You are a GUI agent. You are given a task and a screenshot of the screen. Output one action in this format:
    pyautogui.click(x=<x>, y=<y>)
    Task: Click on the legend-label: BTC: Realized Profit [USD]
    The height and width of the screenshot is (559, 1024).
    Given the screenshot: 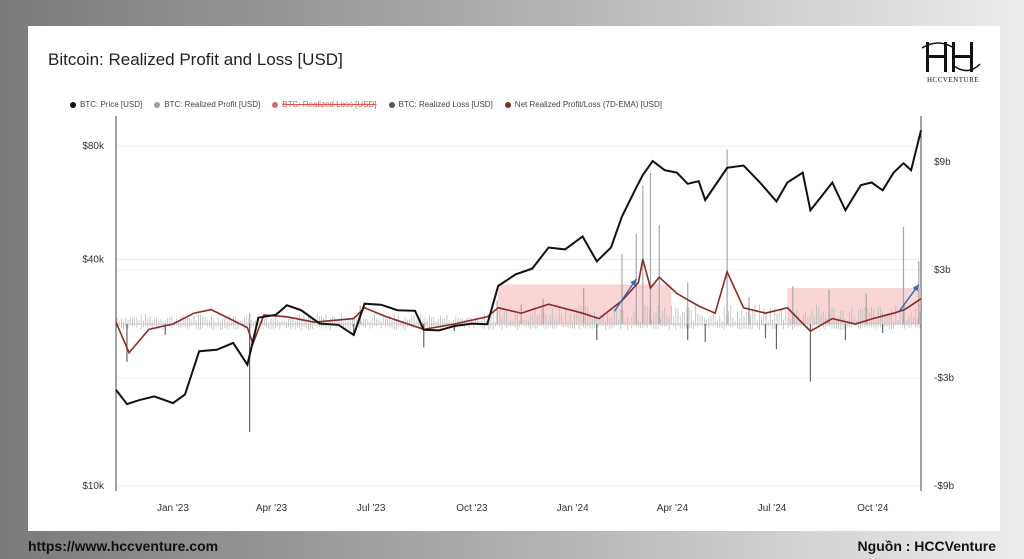 What is the action you would take?
    pyautogui.click(x=212, y=104)
    